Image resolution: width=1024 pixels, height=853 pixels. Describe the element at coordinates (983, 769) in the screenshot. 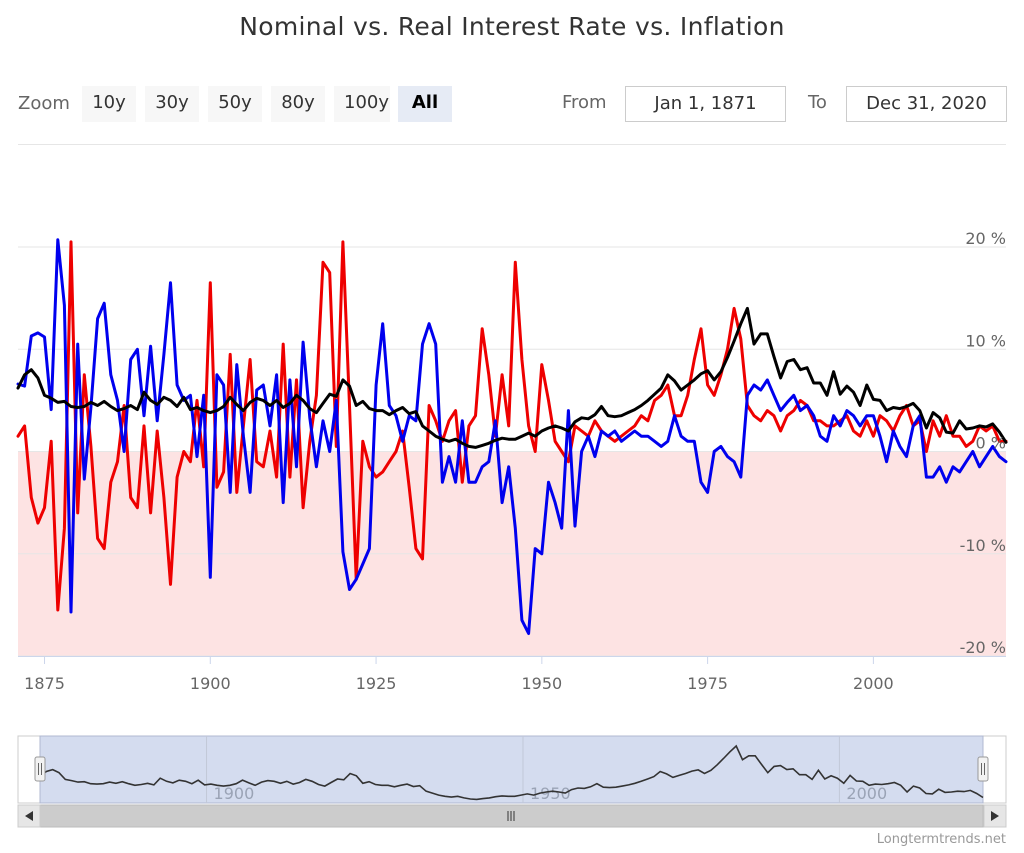

I see `navigator-right-handle` at that location.